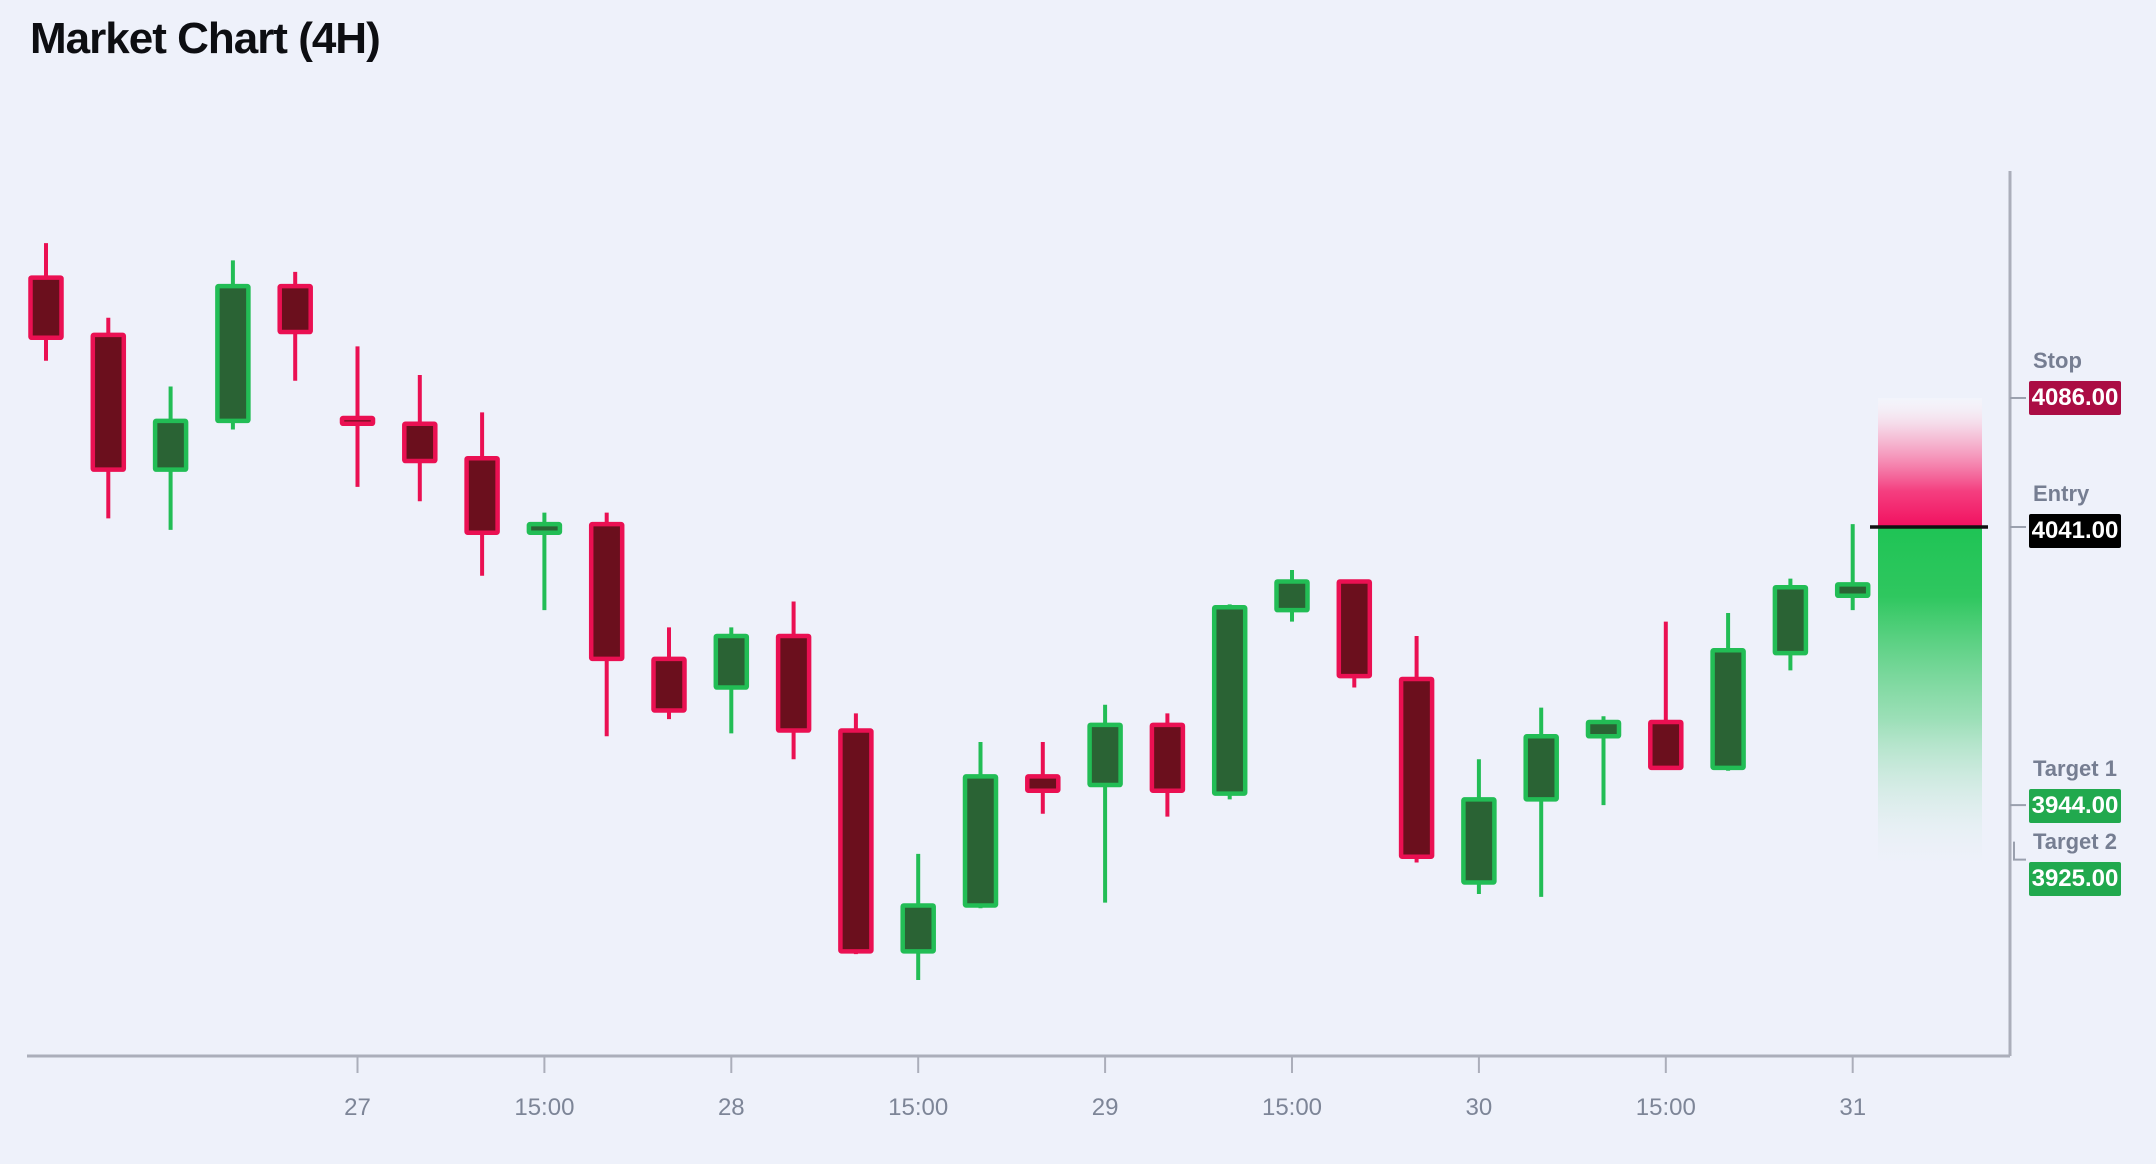  I want to click on risk-zone, so click(1930, 462).